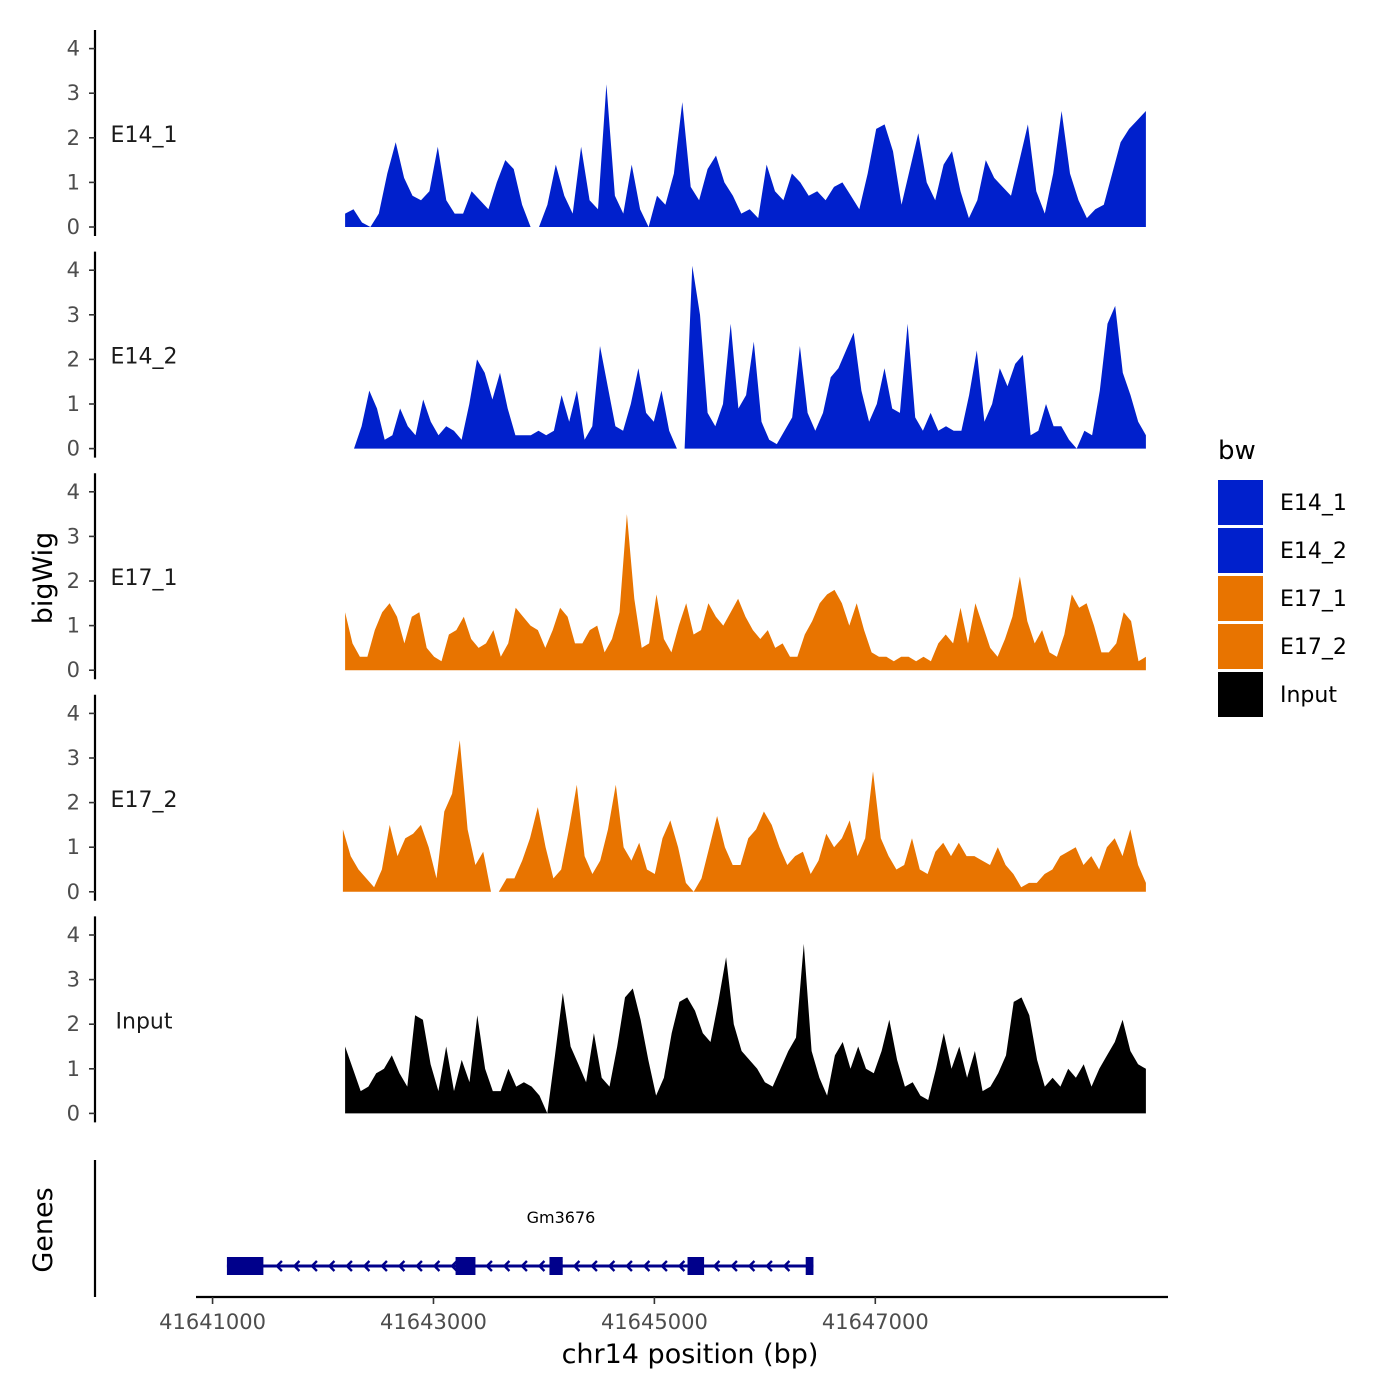  I want to click on track-label: E17_2, so click(144, 800).